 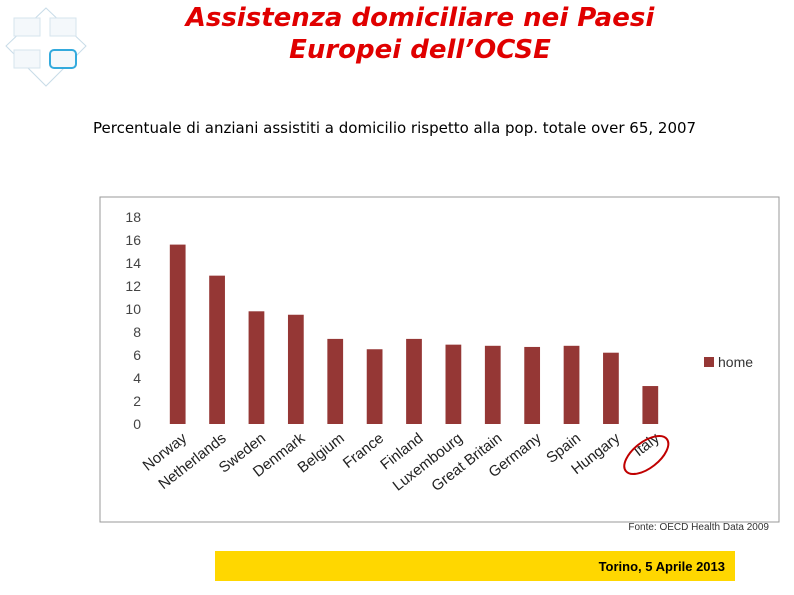 I want to click on y-tick-label: 18, so click(x=133, y=217).